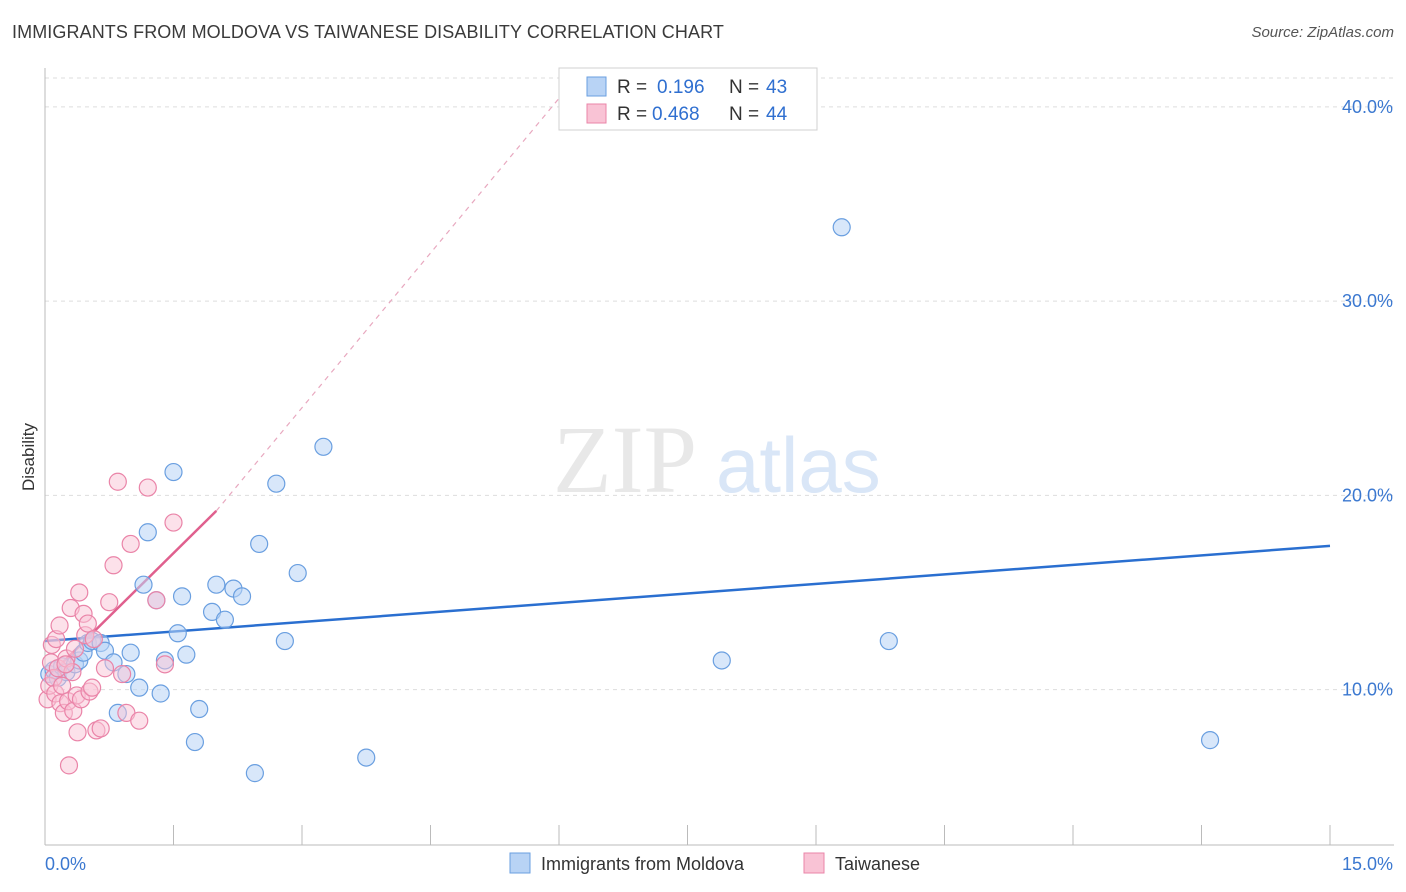  I want to click on series-swatch-taiwanese, so click(814, 863).